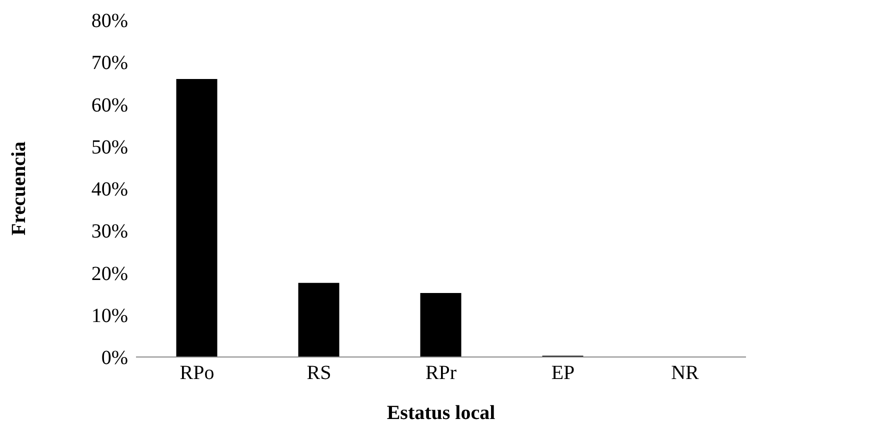 This screenshot has height=441, width=869. What do you see at coordinates (109, 105) in the screenshot?
I see `y-tick-label: 60%` at bounding box center [109, 105].